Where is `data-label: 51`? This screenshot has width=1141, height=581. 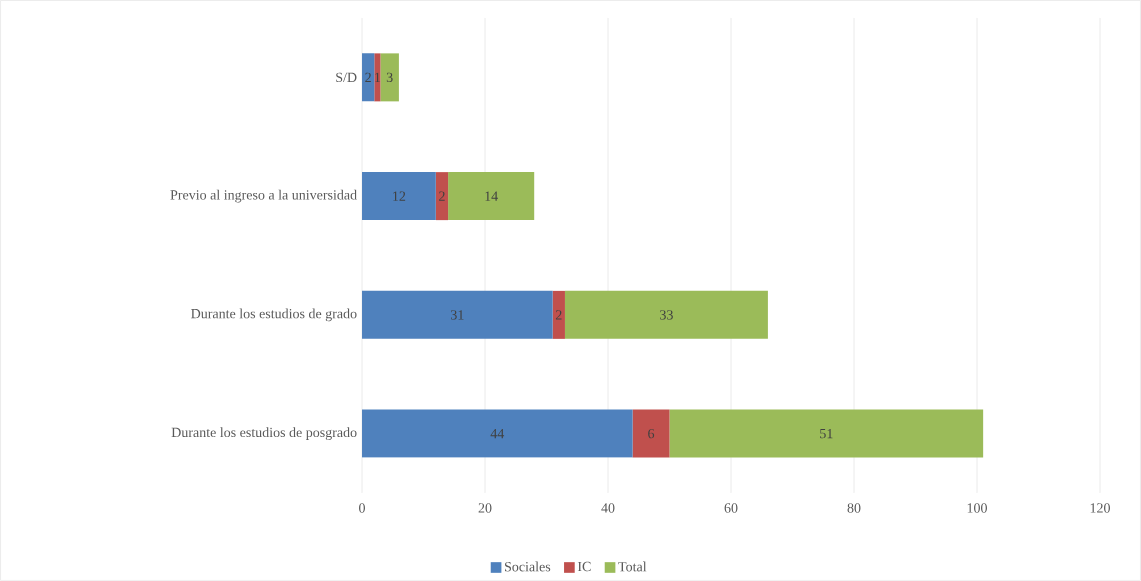
data-label: 51 is located at coordinates (826, 433).